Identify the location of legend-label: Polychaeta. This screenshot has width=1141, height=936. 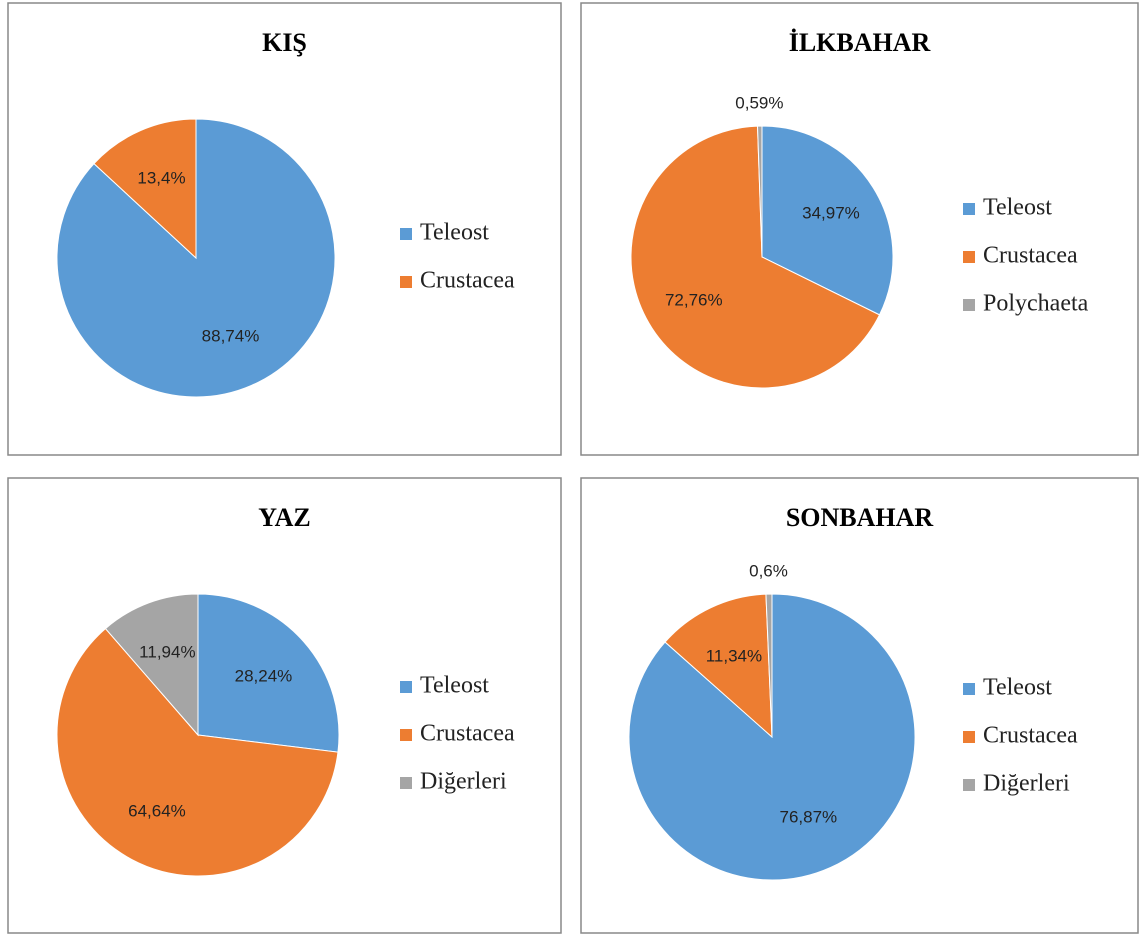
(1036, 304).